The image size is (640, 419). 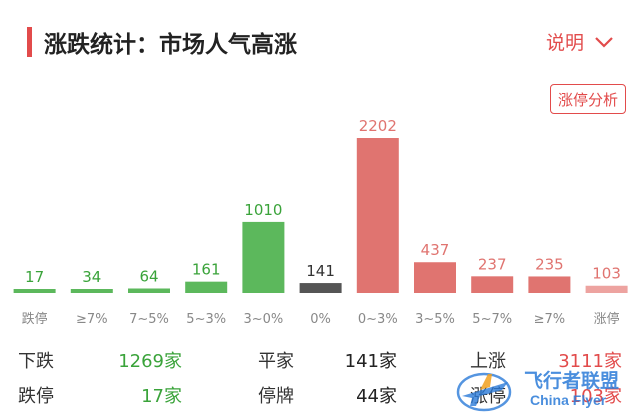 What do you see at coordinates (36, 361) in the screenshot?
I see `down-label: 下跌` at bounding box center [36, 361].